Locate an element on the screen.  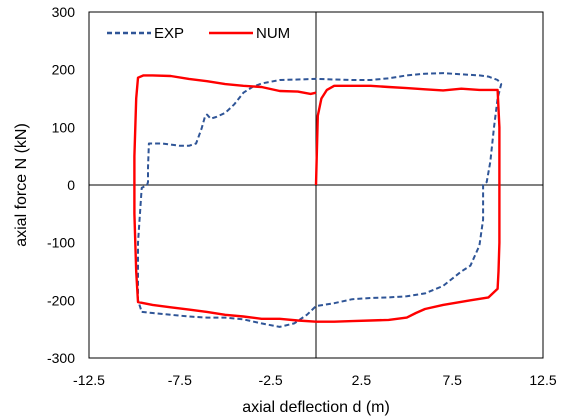
x-tick-label: 2.5 is located at coordinates (362, 380).